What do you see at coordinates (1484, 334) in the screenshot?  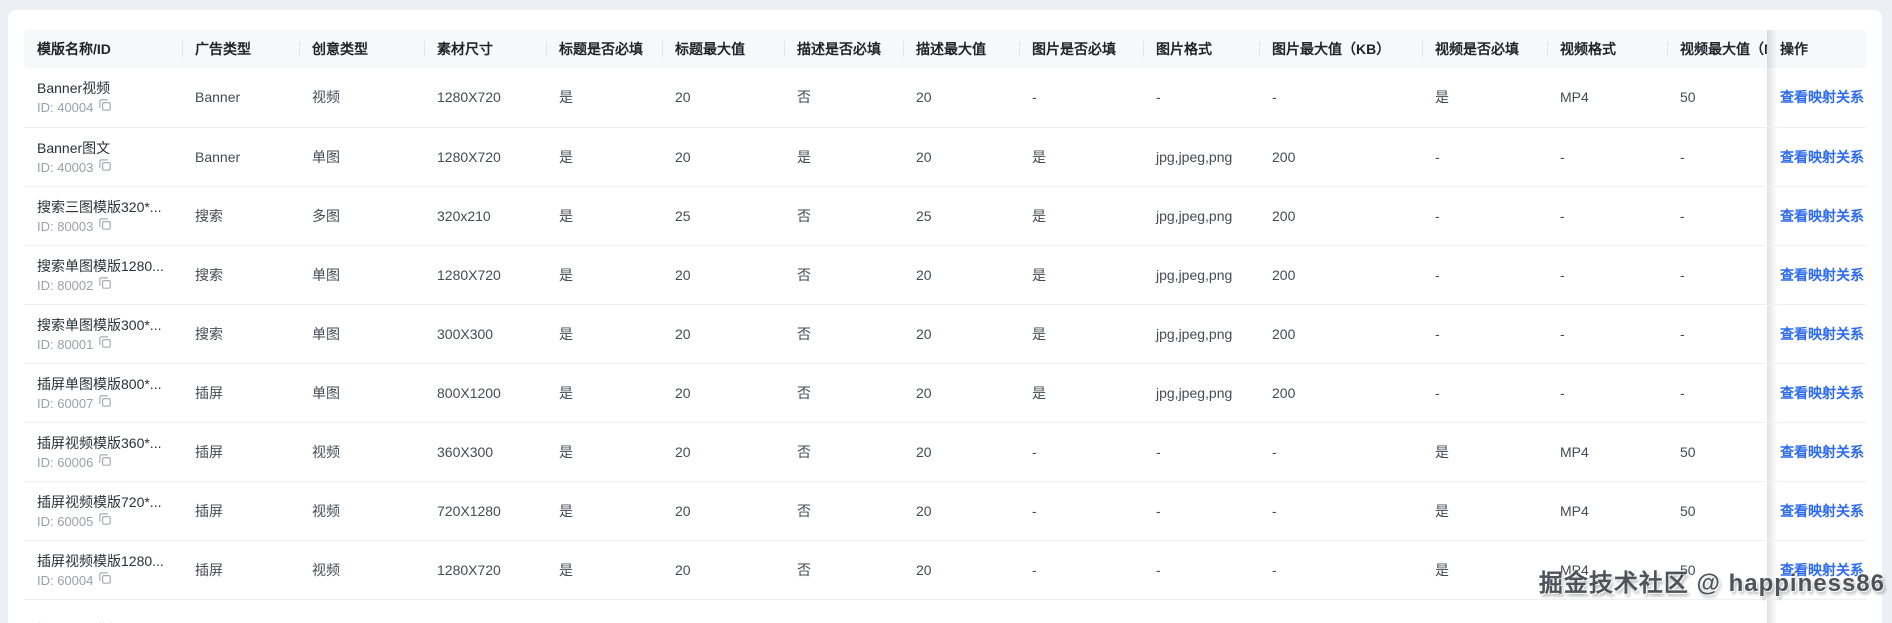 I see `cell-video-required: -` at bounding box center [1484, 334].